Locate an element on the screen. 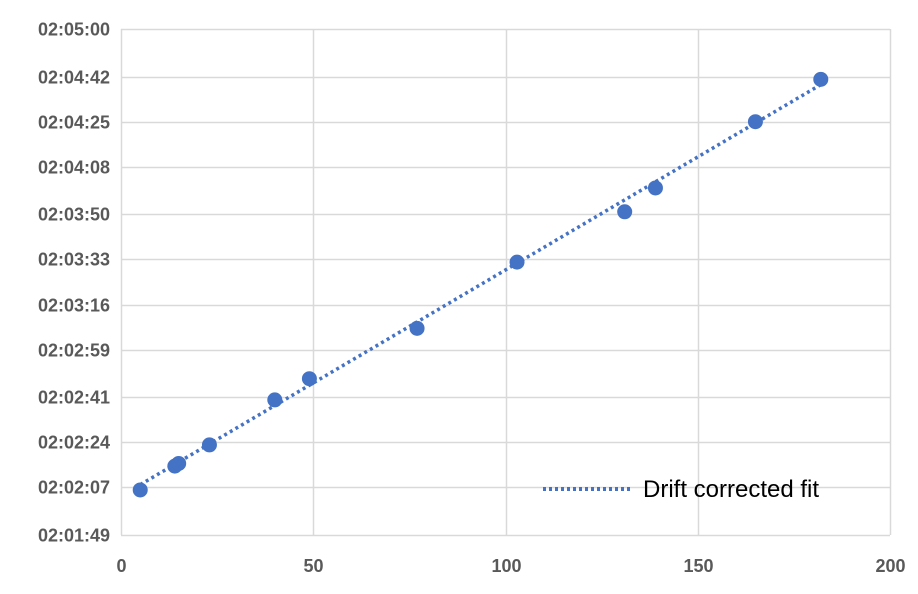  x-axis-ticks: 0 50 100 150 200 is located at coordinates (510, 566).